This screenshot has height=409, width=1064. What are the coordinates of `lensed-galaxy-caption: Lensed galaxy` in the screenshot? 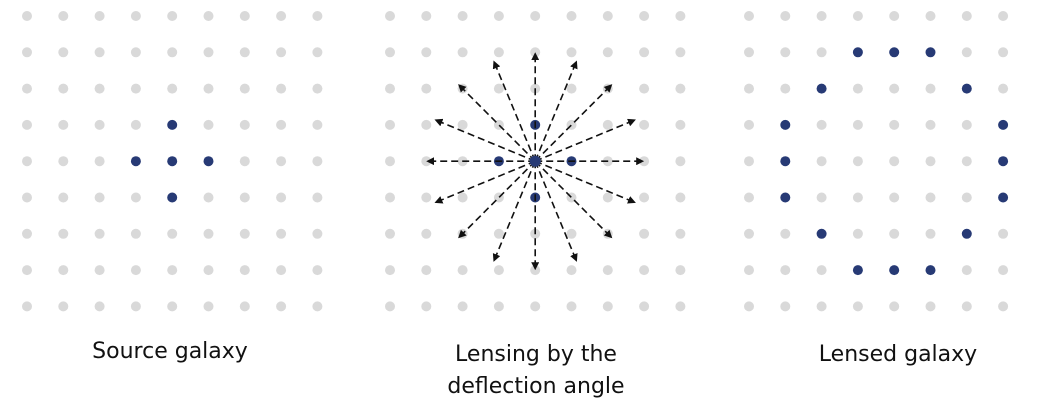 It's located at (898, 354).